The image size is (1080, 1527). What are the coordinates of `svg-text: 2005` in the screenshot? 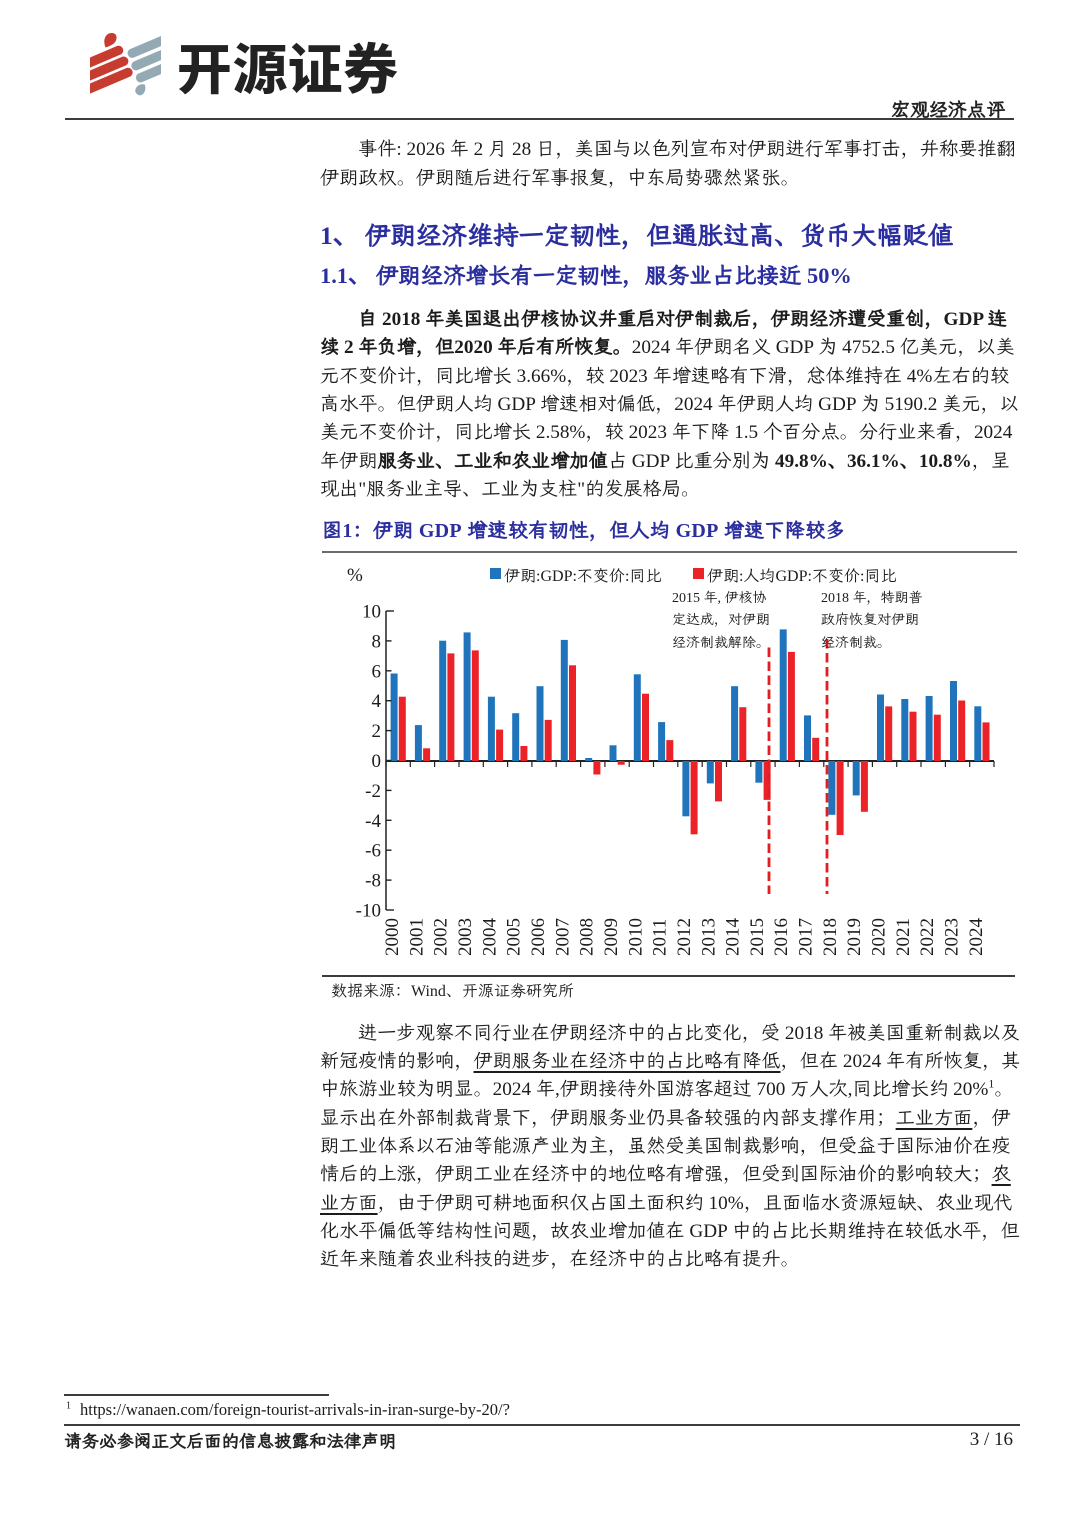 It's located at (514, 937).